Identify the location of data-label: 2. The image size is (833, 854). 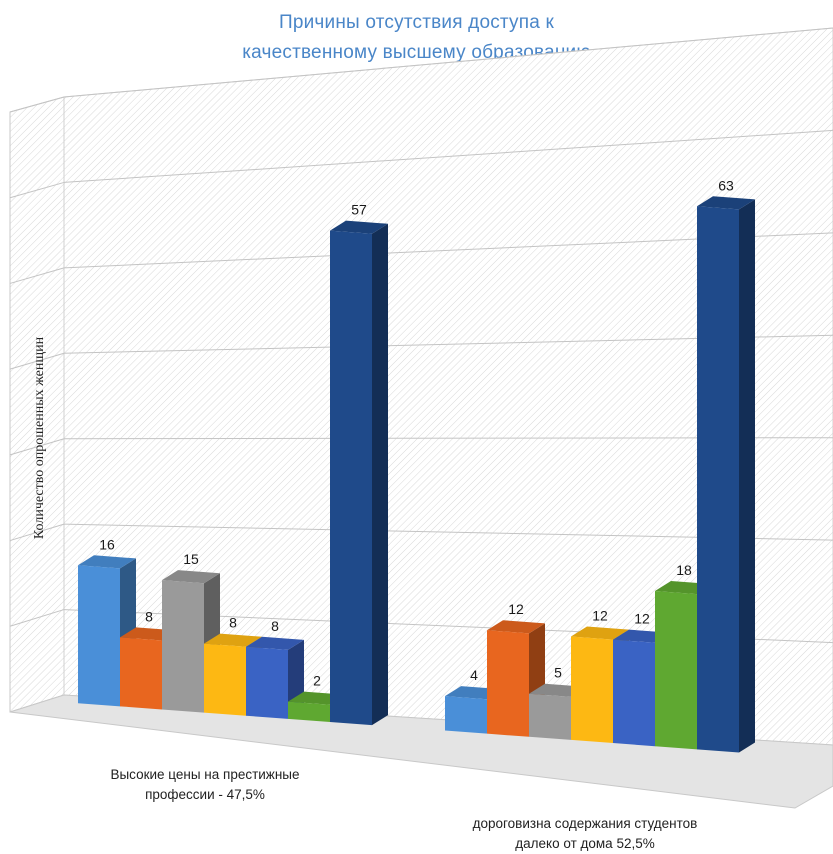
(317, 681).